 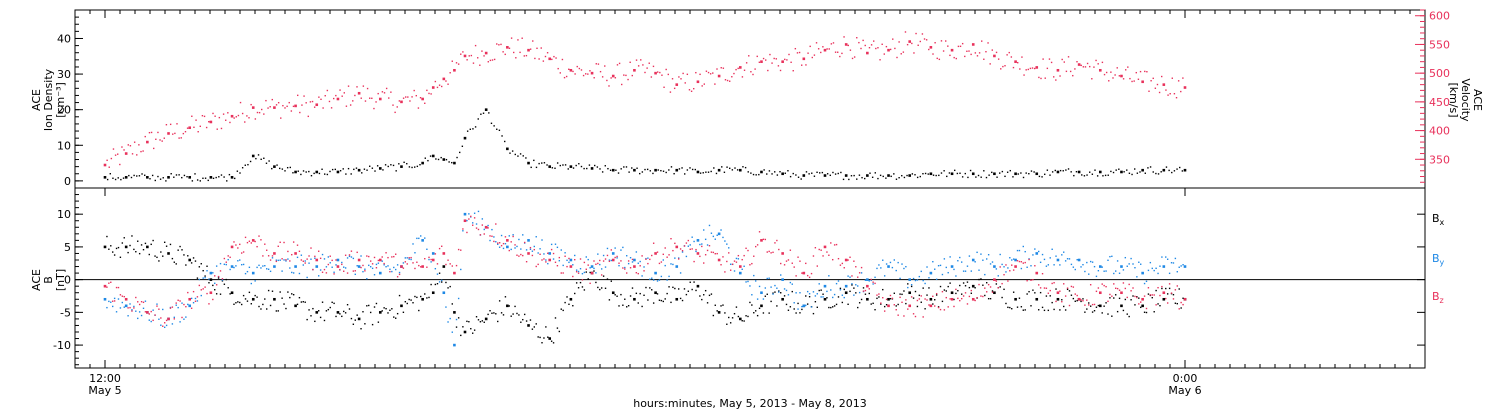 What do you see at coordinates (295, 172) in the screenshot?
I see `ion-density-point` at bounding box center [295, 172].